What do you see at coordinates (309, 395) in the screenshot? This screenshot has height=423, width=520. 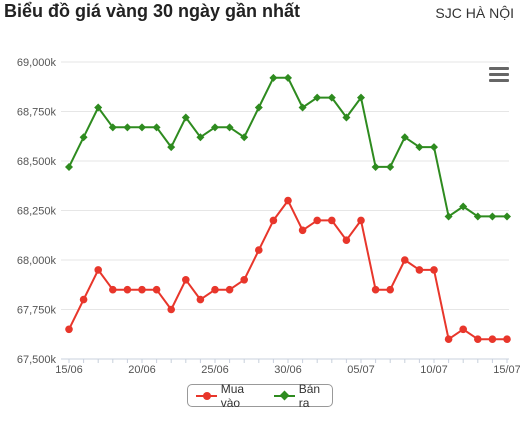 I see `legend-label-sell: Bán ra` at bounding box center [309, 395].